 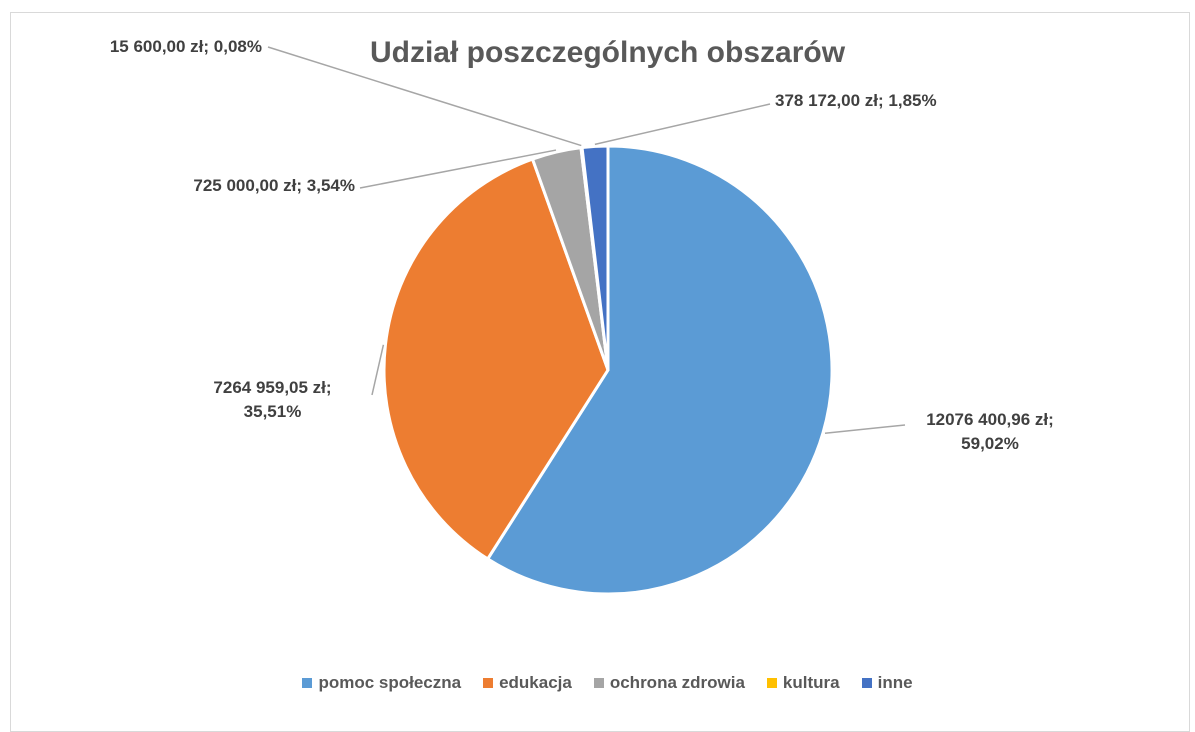 I want to click on legend-item: pomoc społeczna, so click(x=381, y=683).